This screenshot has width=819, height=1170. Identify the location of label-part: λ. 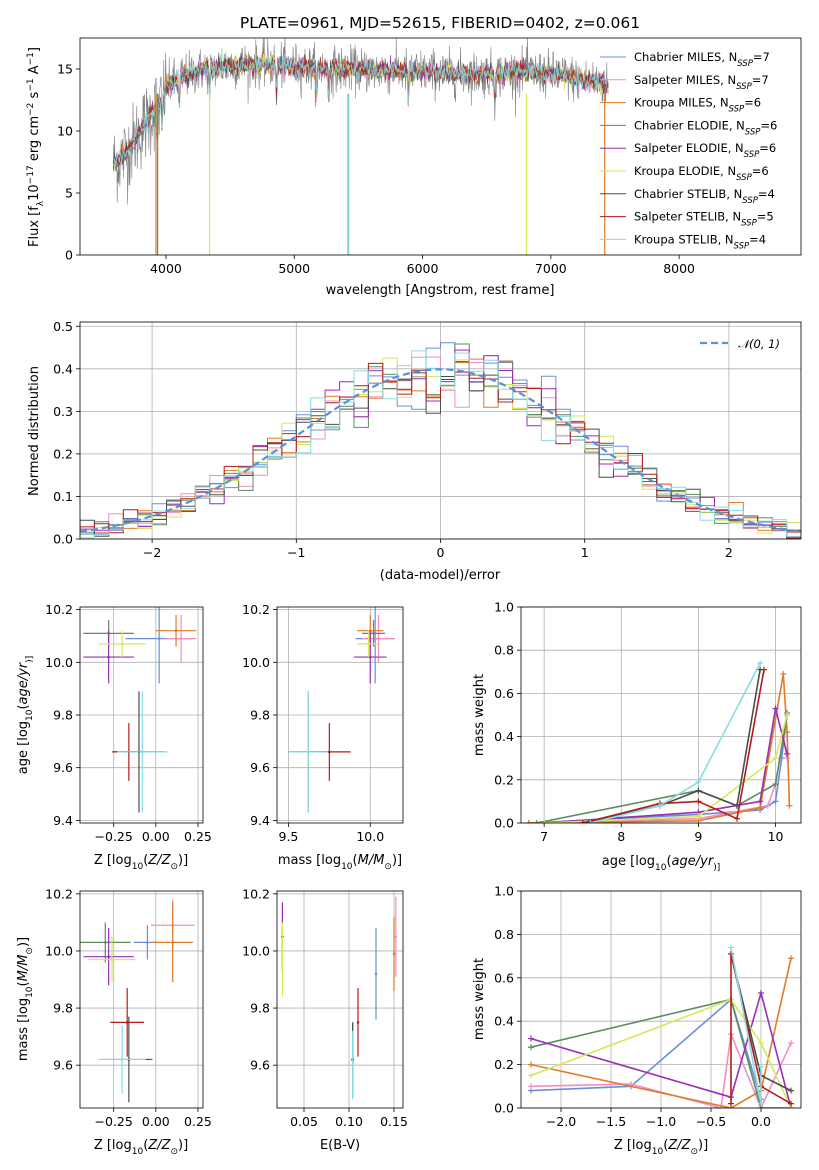
(41, 203).